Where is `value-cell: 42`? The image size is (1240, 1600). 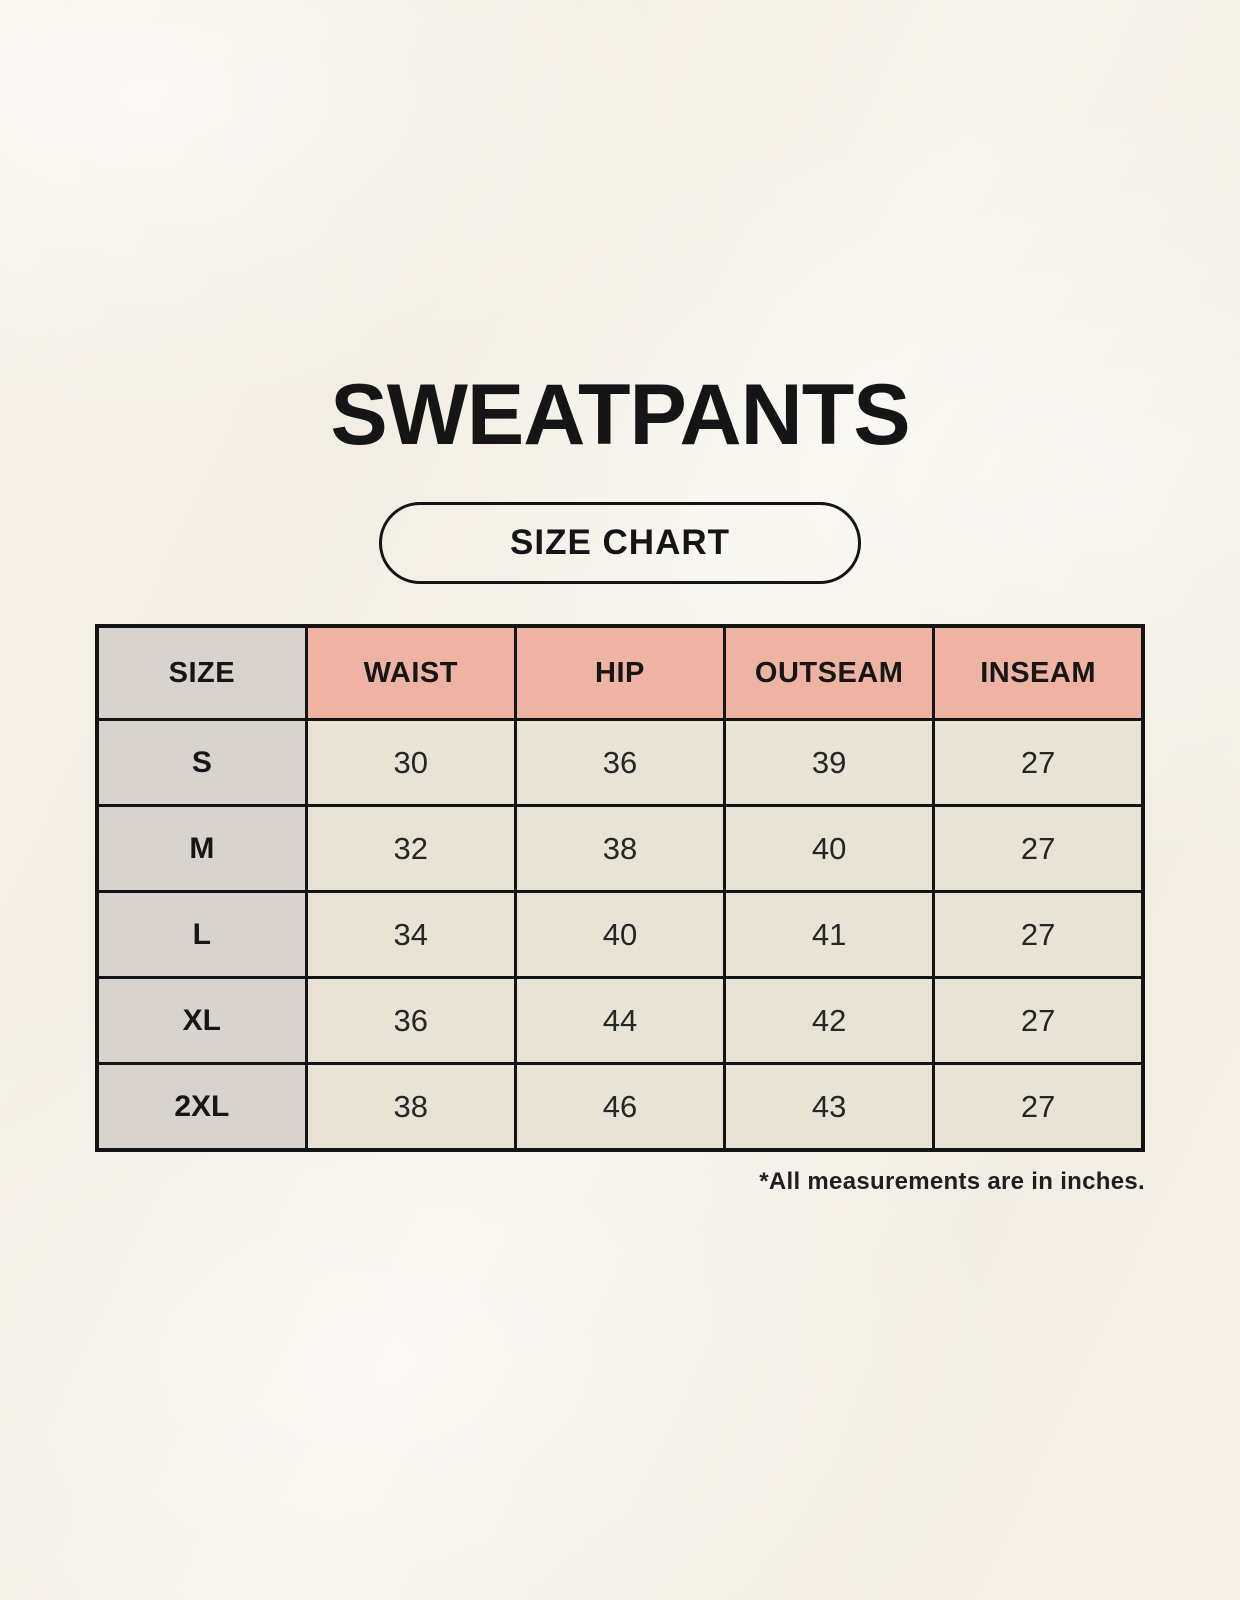
value-cell: 42 is located at coordinates (829, 1020).